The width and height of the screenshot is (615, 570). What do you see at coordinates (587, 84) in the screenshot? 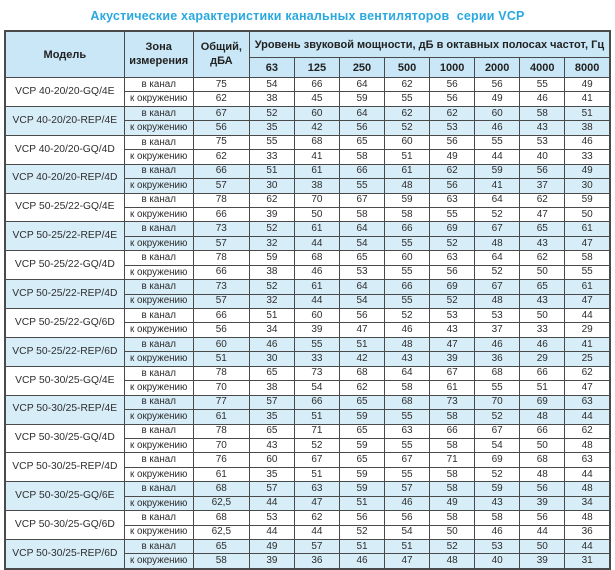
I see `level-cell: 49` at bounding box center [587, 84].